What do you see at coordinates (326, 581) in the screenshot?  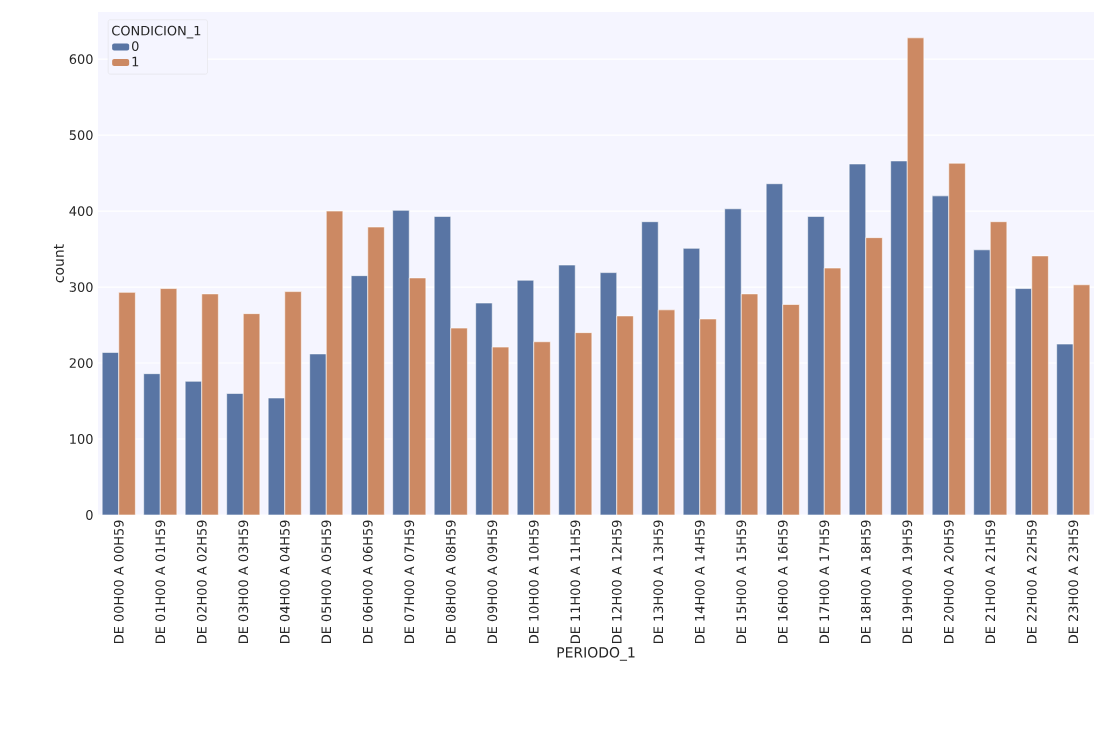 I see `x-tick-label: DE 05H00 A 05H59` at bounding box center [326, 581].